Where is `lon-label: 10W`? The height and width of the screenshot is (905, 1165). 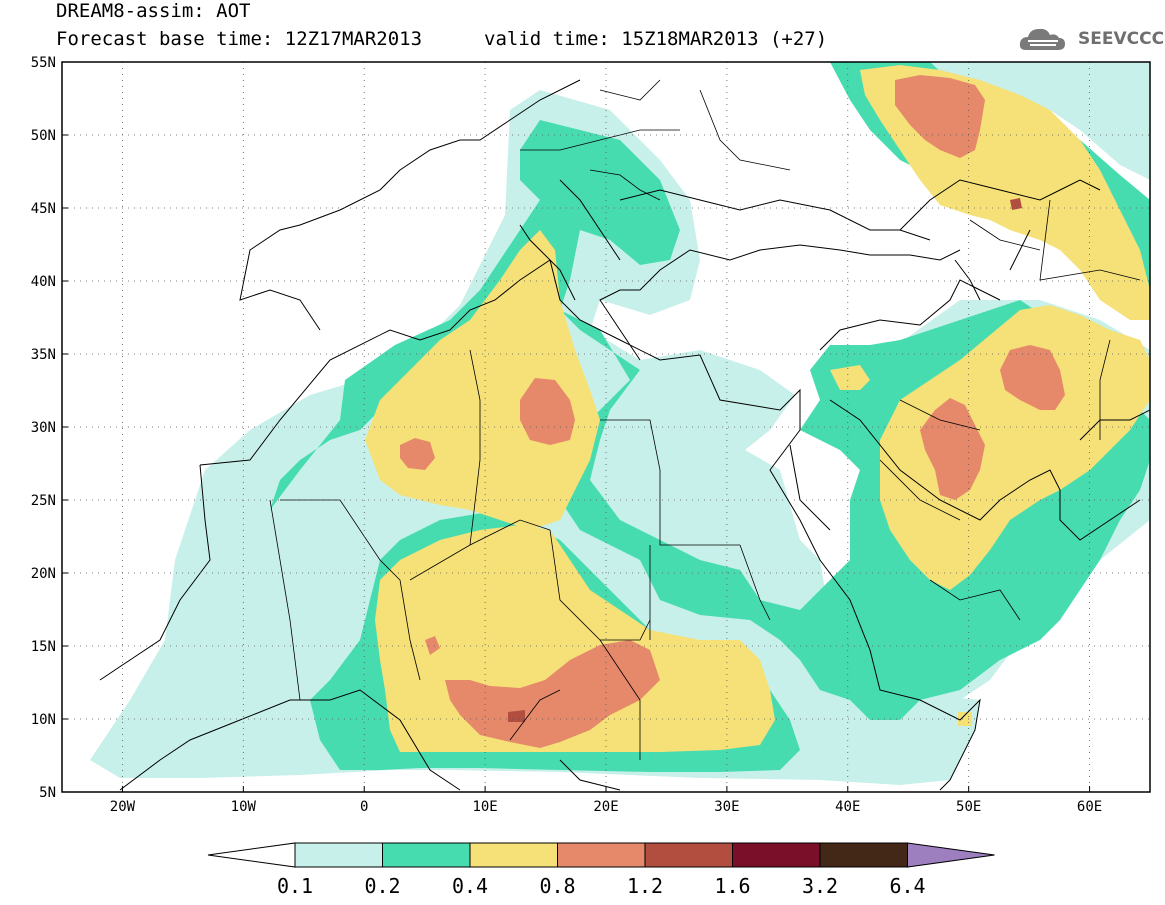 lon-label: 10W is located at coordinates (244, 807).